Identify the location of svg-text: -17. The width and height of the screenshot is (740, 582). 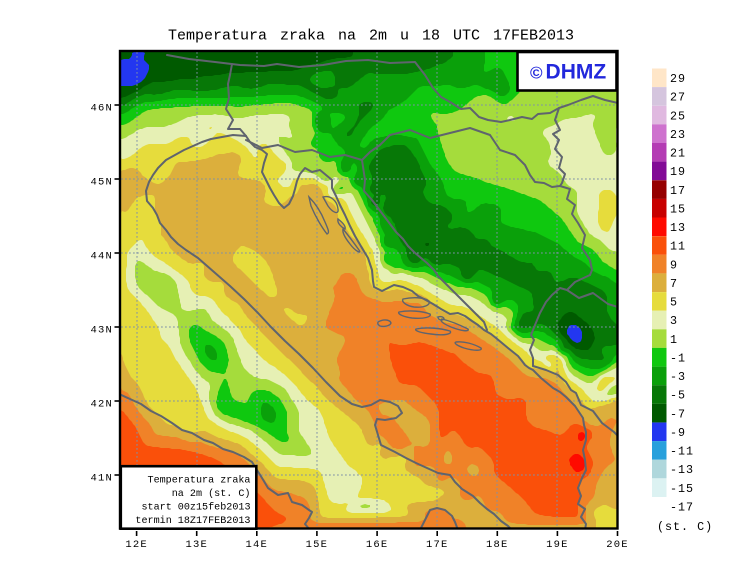
(682, 508).